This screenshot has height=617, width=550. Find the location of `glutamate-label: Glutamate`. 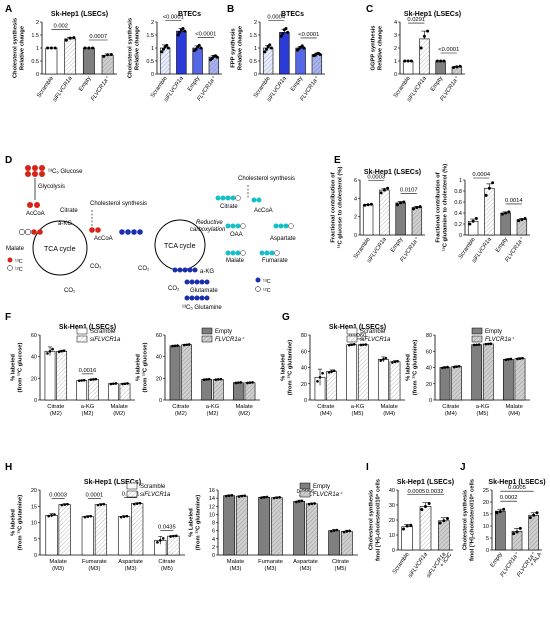

glutamate-label: Glutamate is located at coordinates (204, 291).